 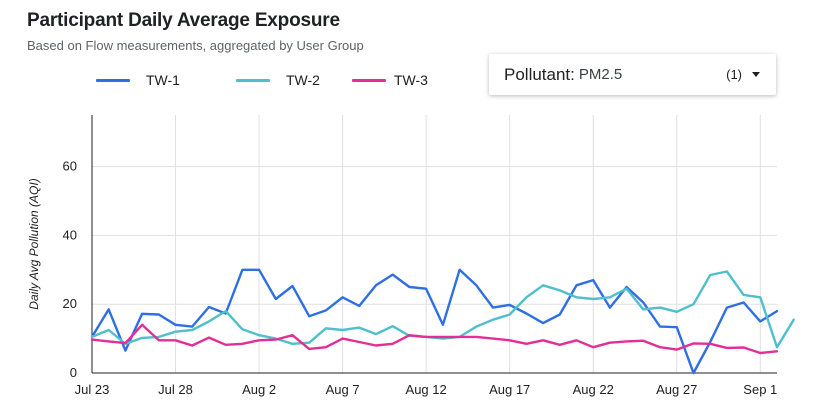 I want to click on filter-colon: :, so click(x=572, y=74).